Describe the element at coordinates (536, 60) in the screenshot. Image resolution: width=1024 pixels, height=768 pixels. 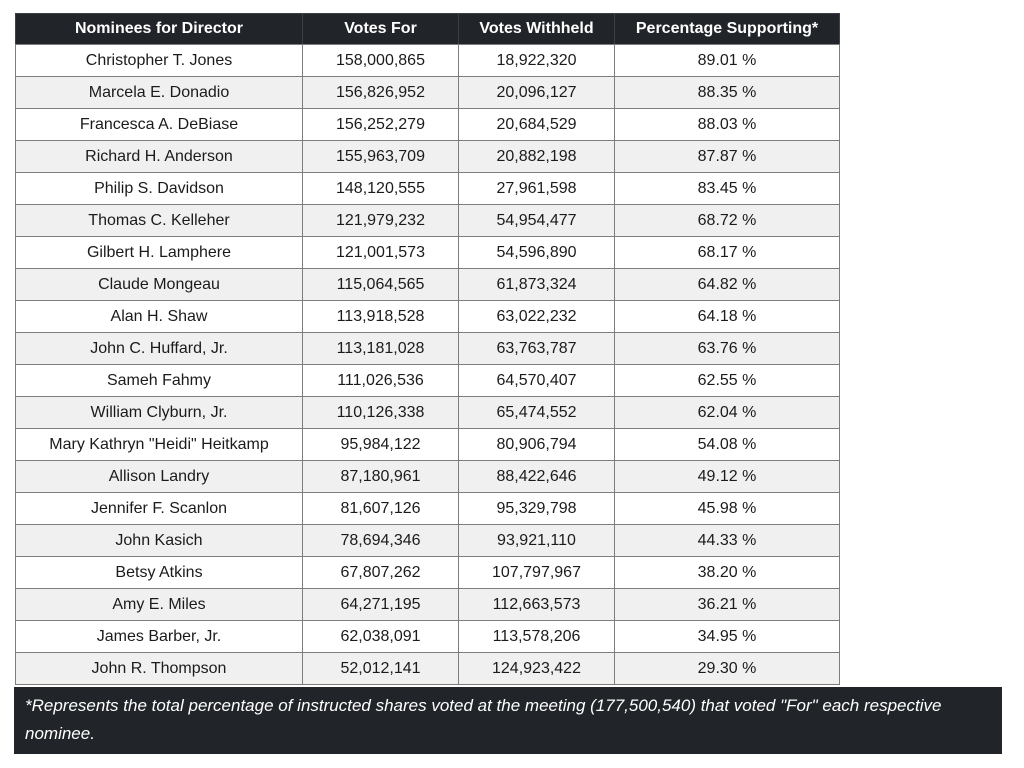
I see `votes-withheld-cell: 18,922,320` at that location.